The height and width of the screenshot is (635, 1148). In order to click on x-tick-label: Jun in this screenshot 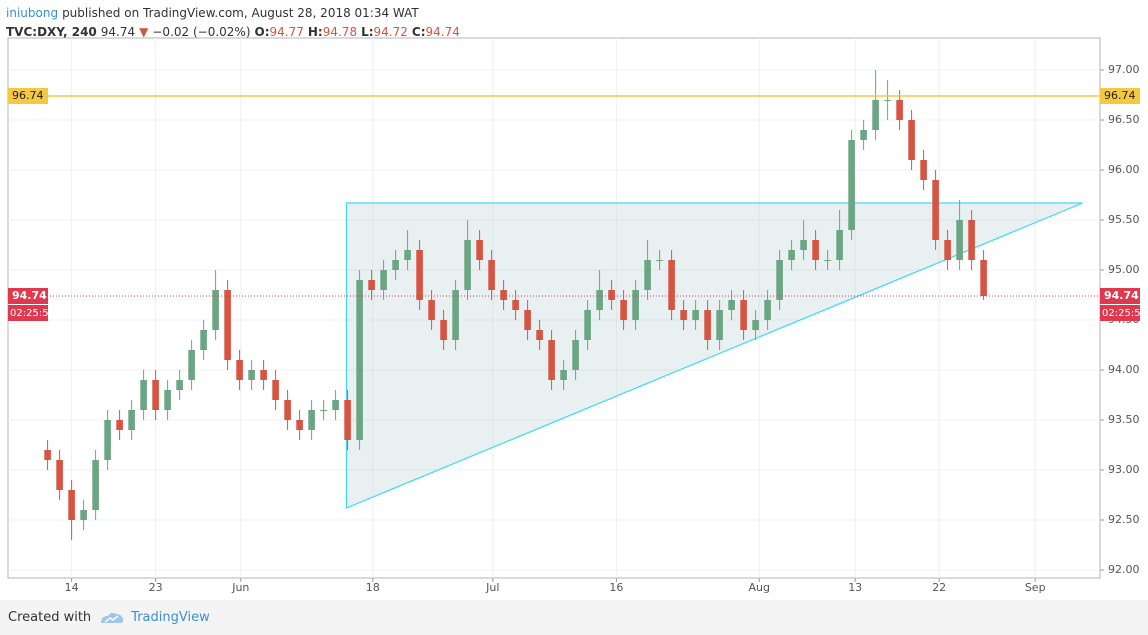, I will do `click(240, 587)`.